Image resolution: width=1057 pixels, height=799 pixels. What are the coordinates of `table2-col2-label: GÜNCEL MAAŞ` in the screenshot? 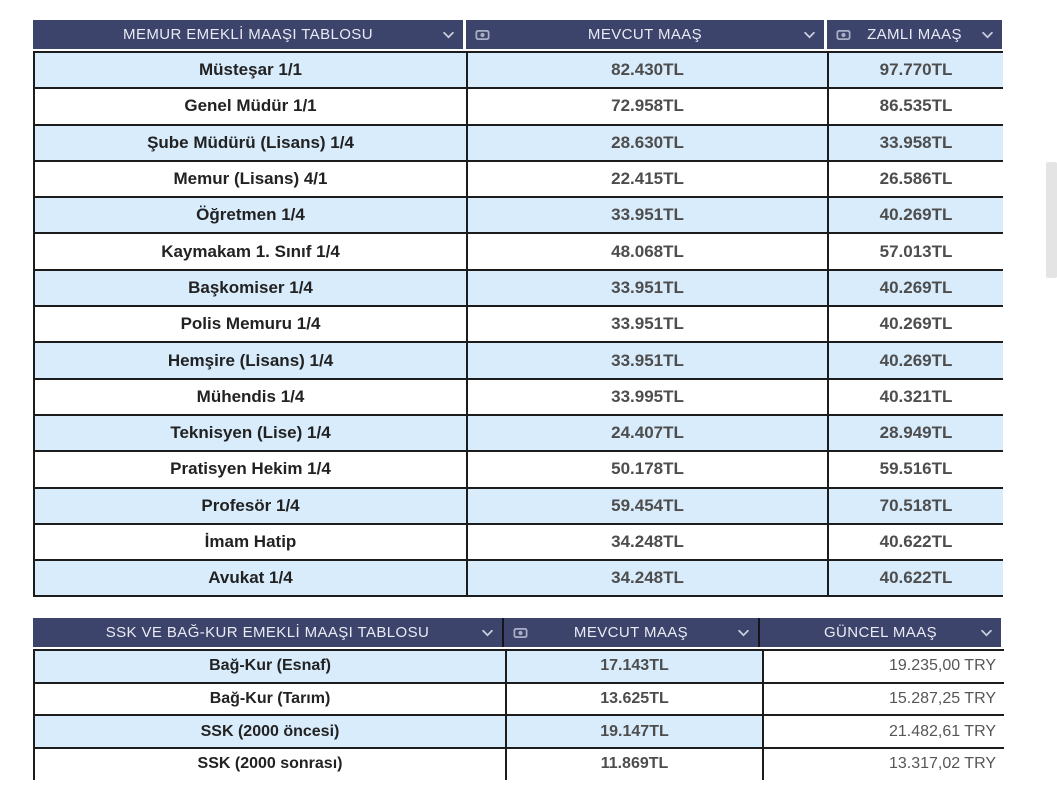 It's located at (880, 632).